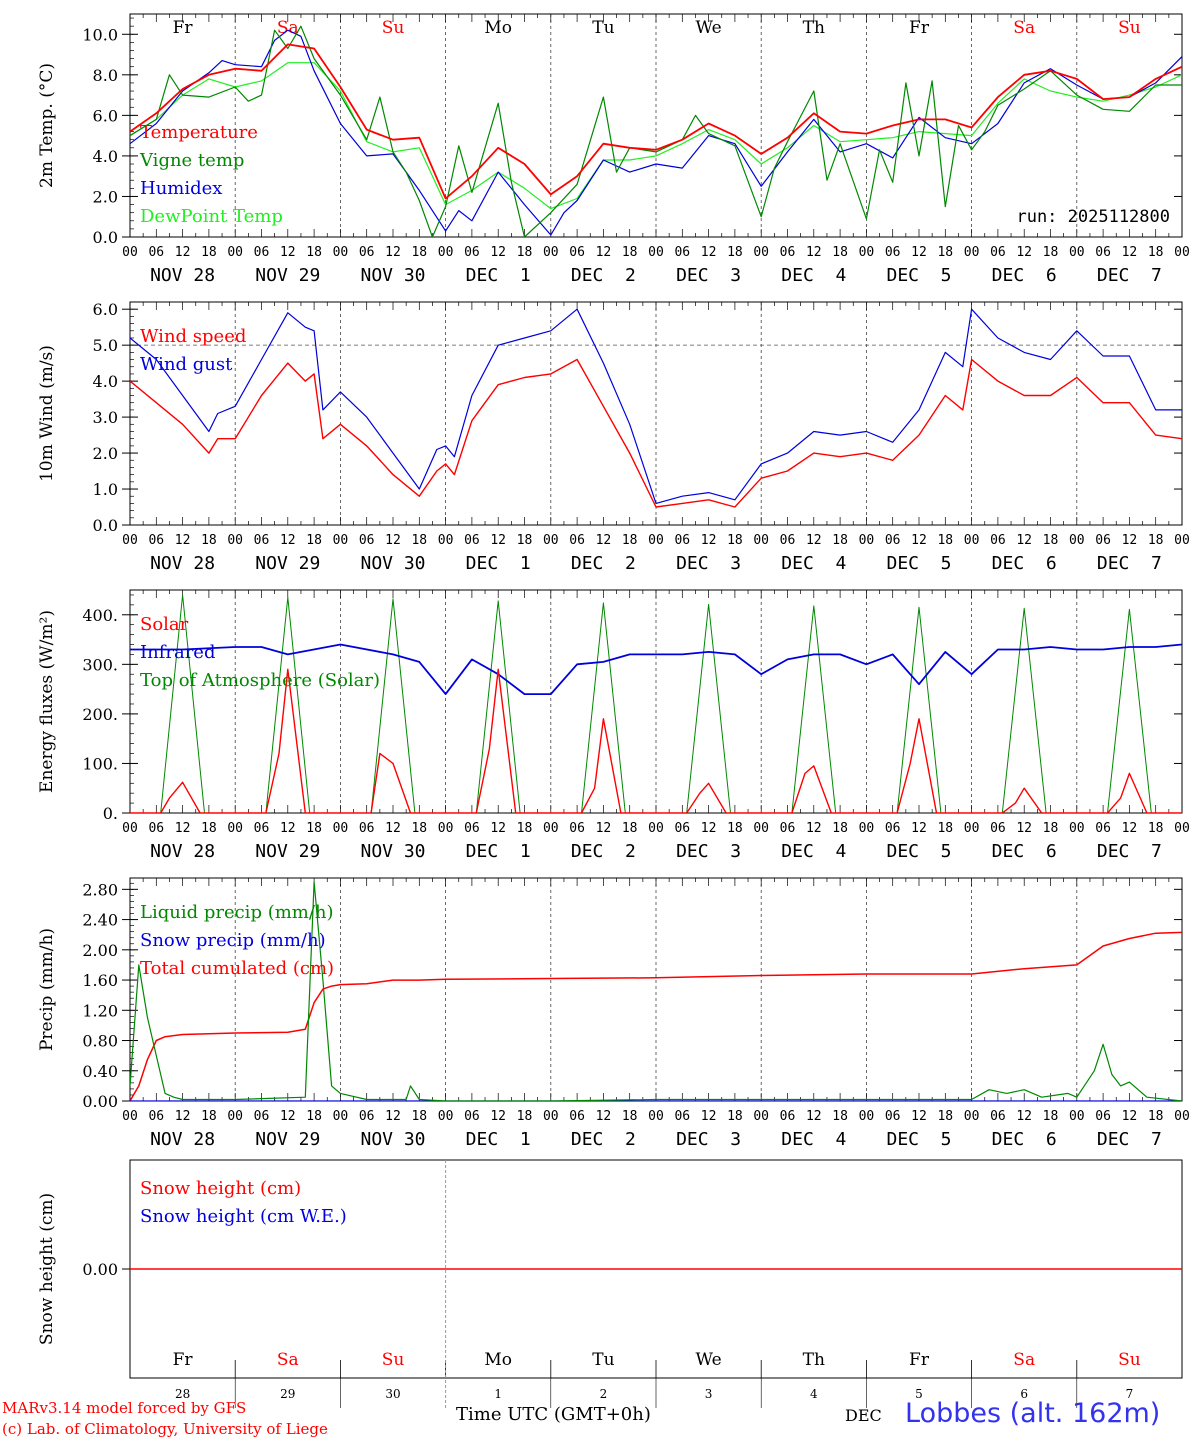 The image size is (1194, 1440). I want to click on x-daynum-label: 28, so click(182, 1394).